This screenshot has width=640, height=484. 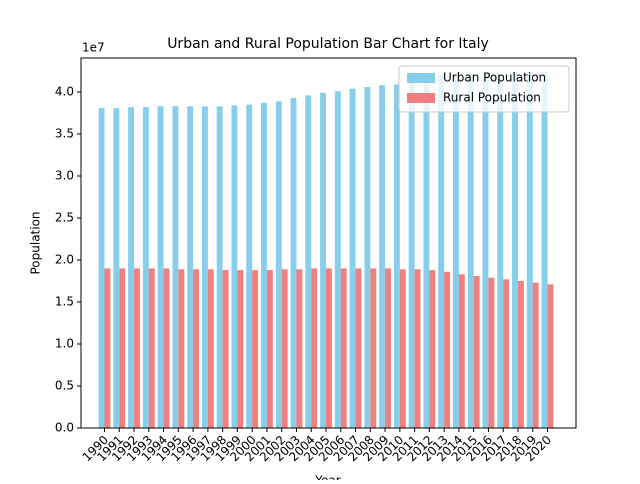 What do you see at coordinates (64, 302) in the screenshot?
I see `y-tick-label: 1.5` at bounding box center [64, 302].